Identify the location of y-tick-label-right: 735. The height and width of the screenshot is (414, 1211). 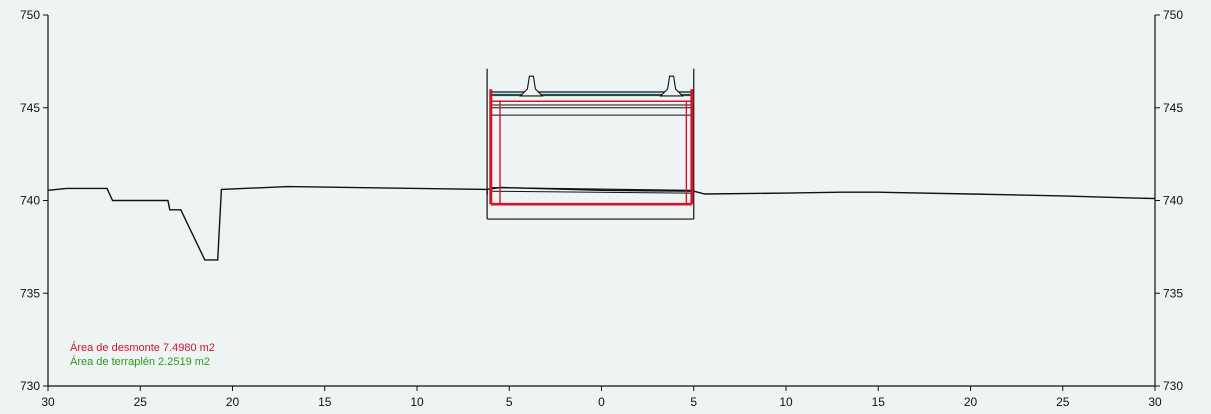
(1173, 293).